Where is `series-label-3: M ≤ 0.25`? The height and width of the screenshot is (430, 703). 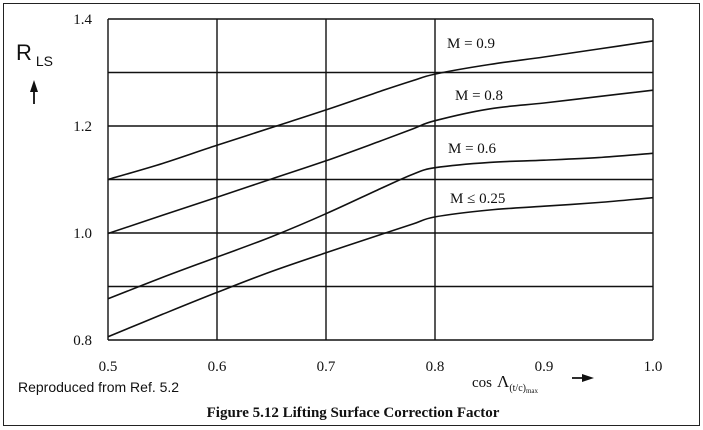 series-label-3: M ≤ 0.25 is located at coordinates (477, 199).